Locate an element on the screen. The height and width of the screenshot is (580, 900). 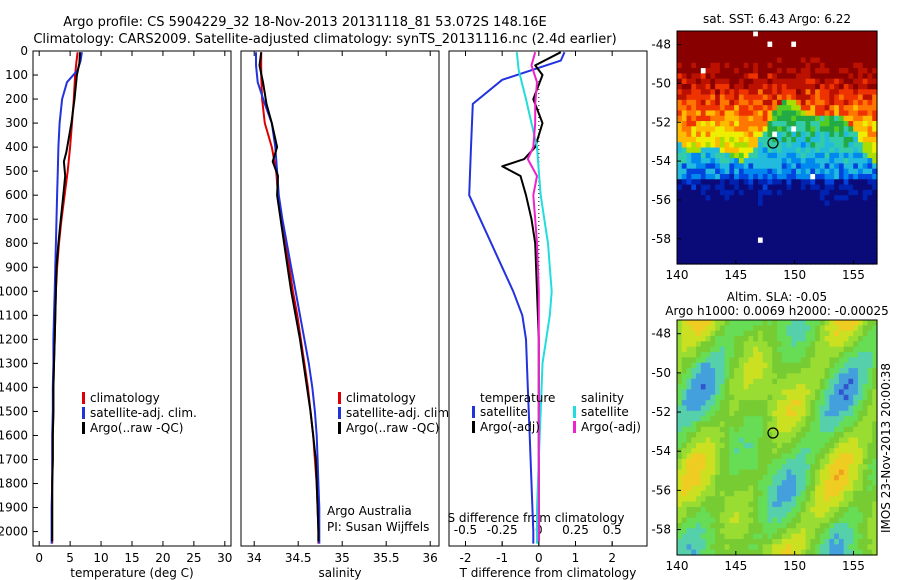
y-tick-label: 400 is located at coordinates (16, 147).